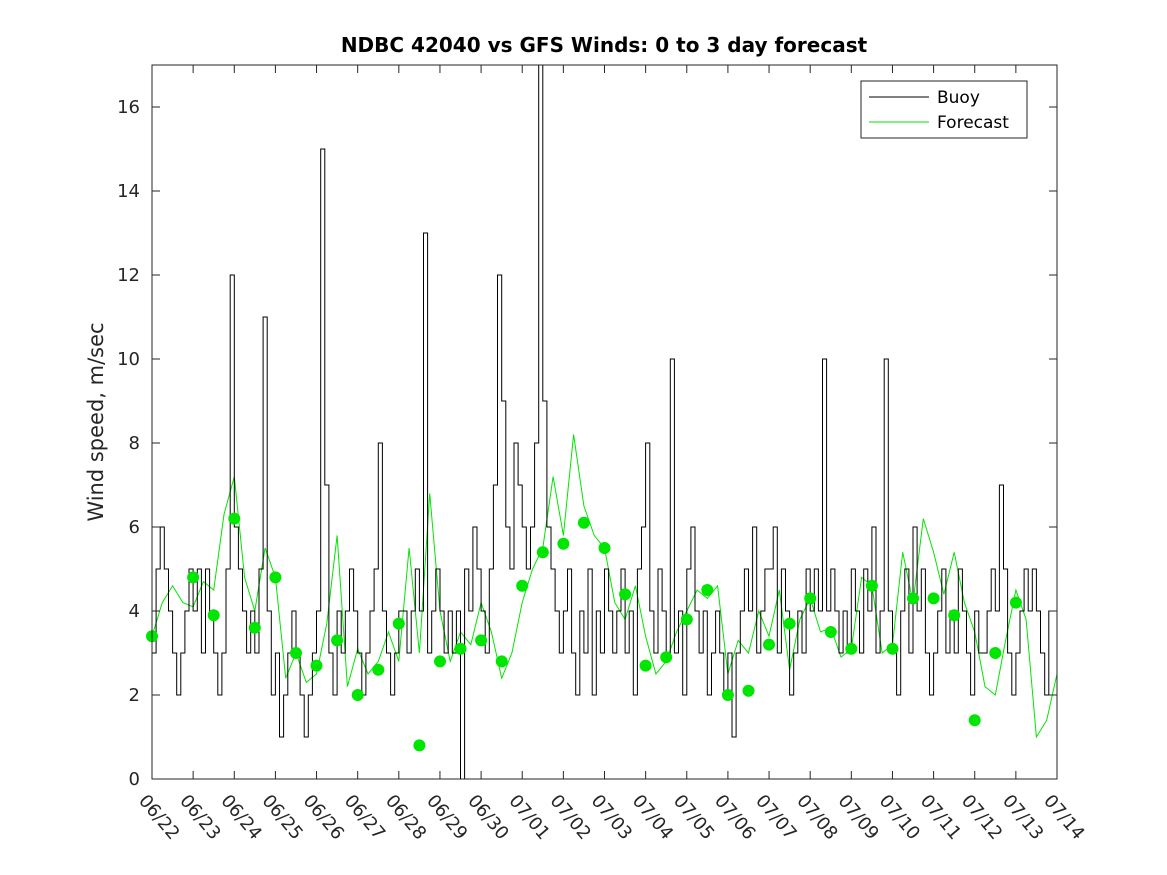 This screenshot has width=1167, height=875. What do you see at coordinates (134, 695) in the screenshot?
I see `y-tick-label: 2` at bounding box center [134, 695].